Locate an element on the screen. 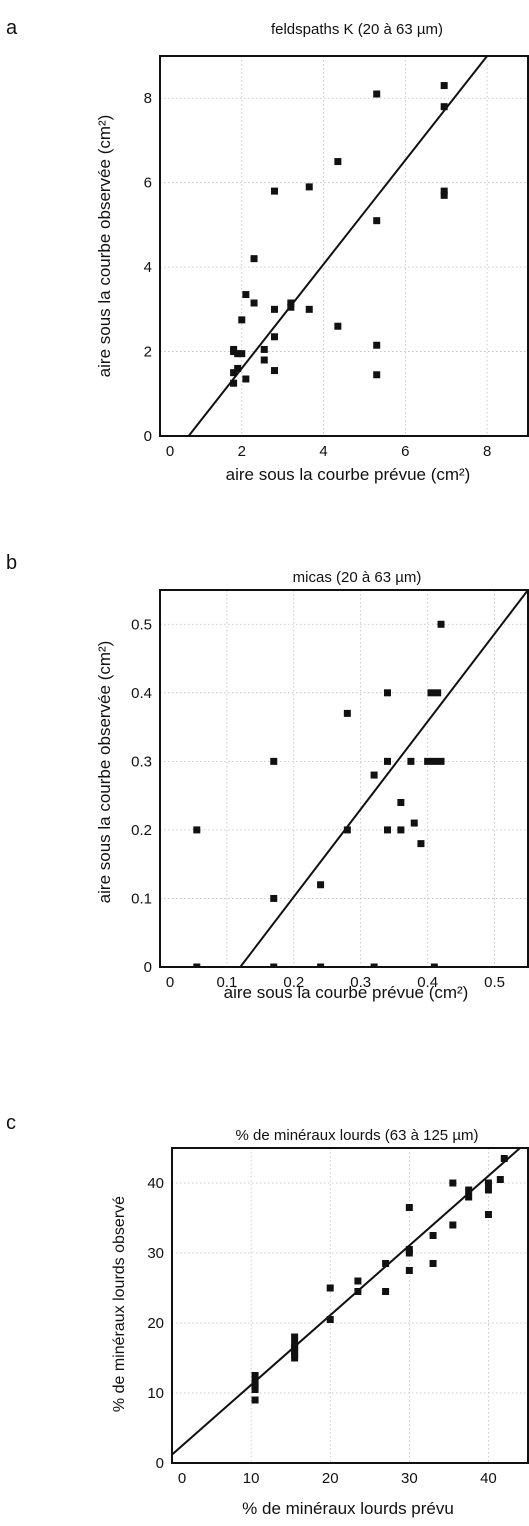 Image resolution: width=529 pixels, height=1526 pixels. x-tick-label: 0.5 is located at coordinates (494, 982).